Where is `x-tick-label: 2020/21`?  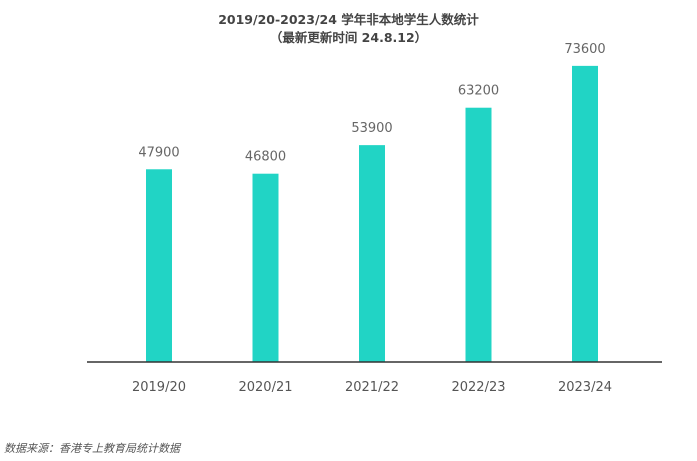
x-tick-label: 2020/21 is located at coordinates (265, 387).